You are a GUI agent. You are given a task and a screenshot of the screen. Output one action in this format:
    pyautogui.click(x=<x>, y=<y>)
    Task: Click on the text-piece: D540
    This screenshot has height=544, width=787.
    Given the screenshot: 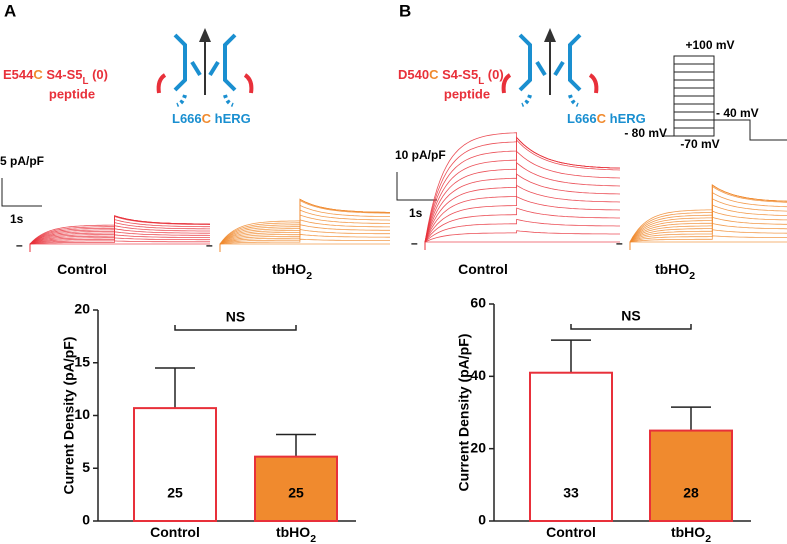 What is the action you would take?
    pyautogui.click(x=413, y=74)
    